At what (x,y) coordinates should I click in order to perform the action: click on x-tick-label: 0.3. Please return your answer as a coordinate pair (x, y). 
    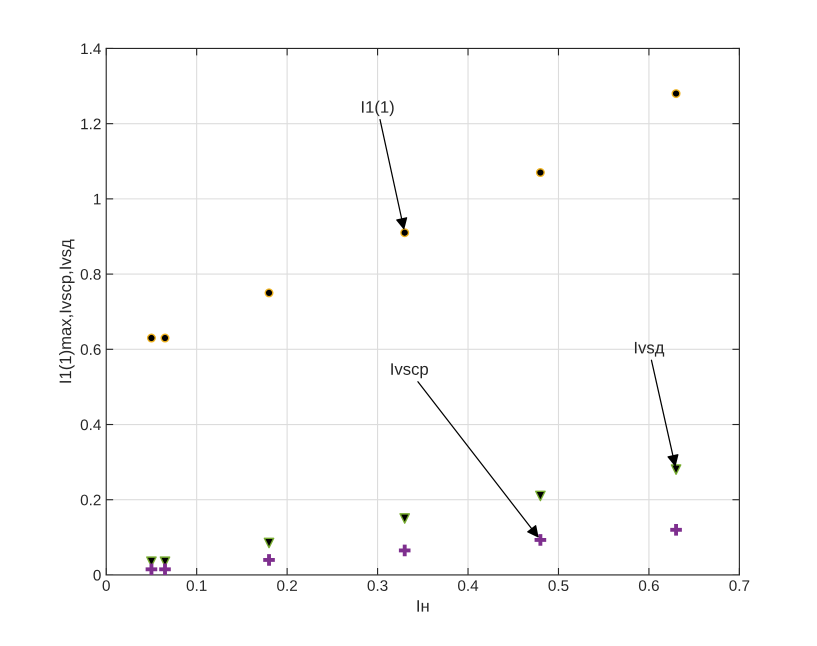
    Looking at the image, I should click on (378, 586).